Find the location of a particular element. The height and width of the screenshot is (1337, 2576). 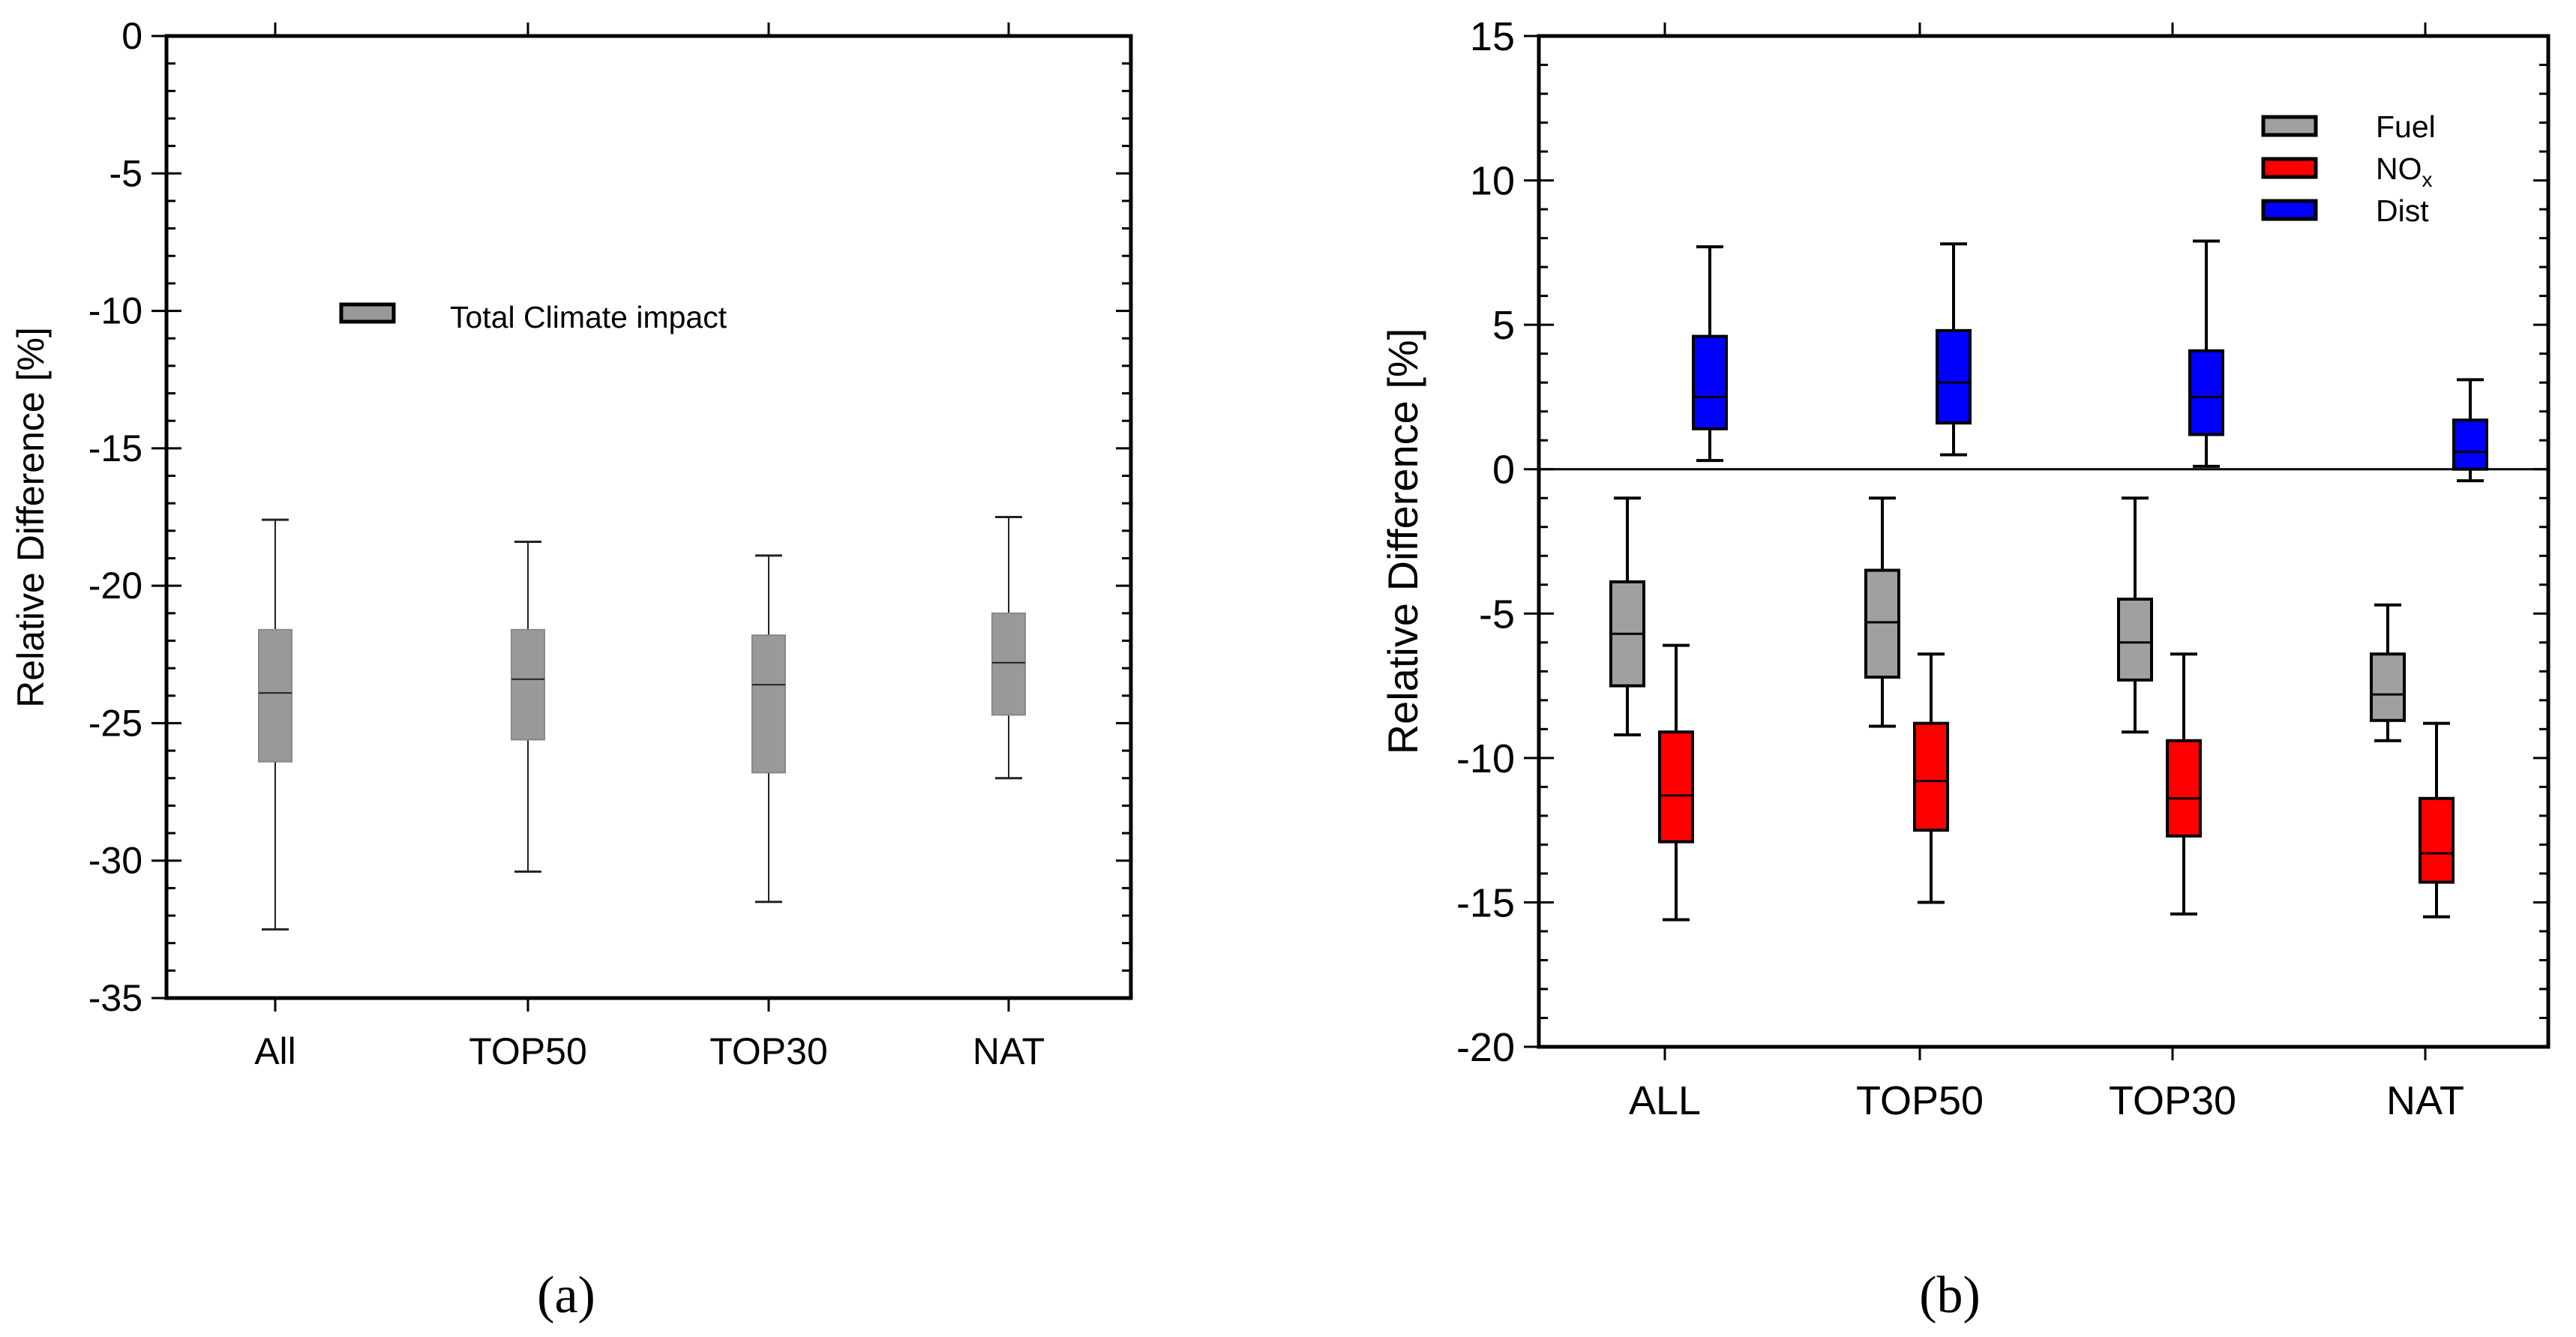

legend-label-total-climate-impact: Total Climate impact is located at coordinates (588, 317).